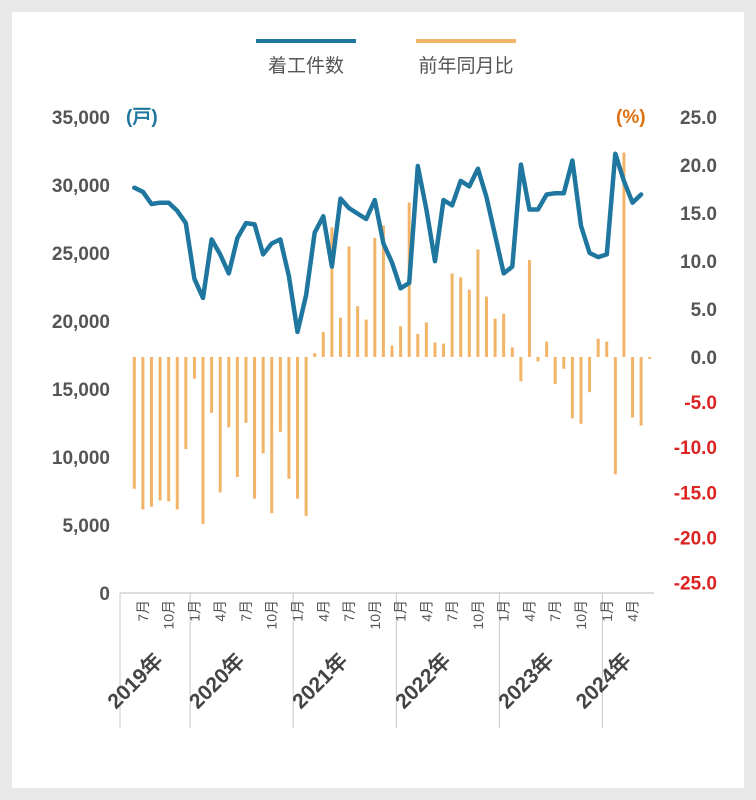  What do you see at coordinates (423, 681) in the screenshot?
I see `year-label: 2022年` at bounding box center [423, 681].